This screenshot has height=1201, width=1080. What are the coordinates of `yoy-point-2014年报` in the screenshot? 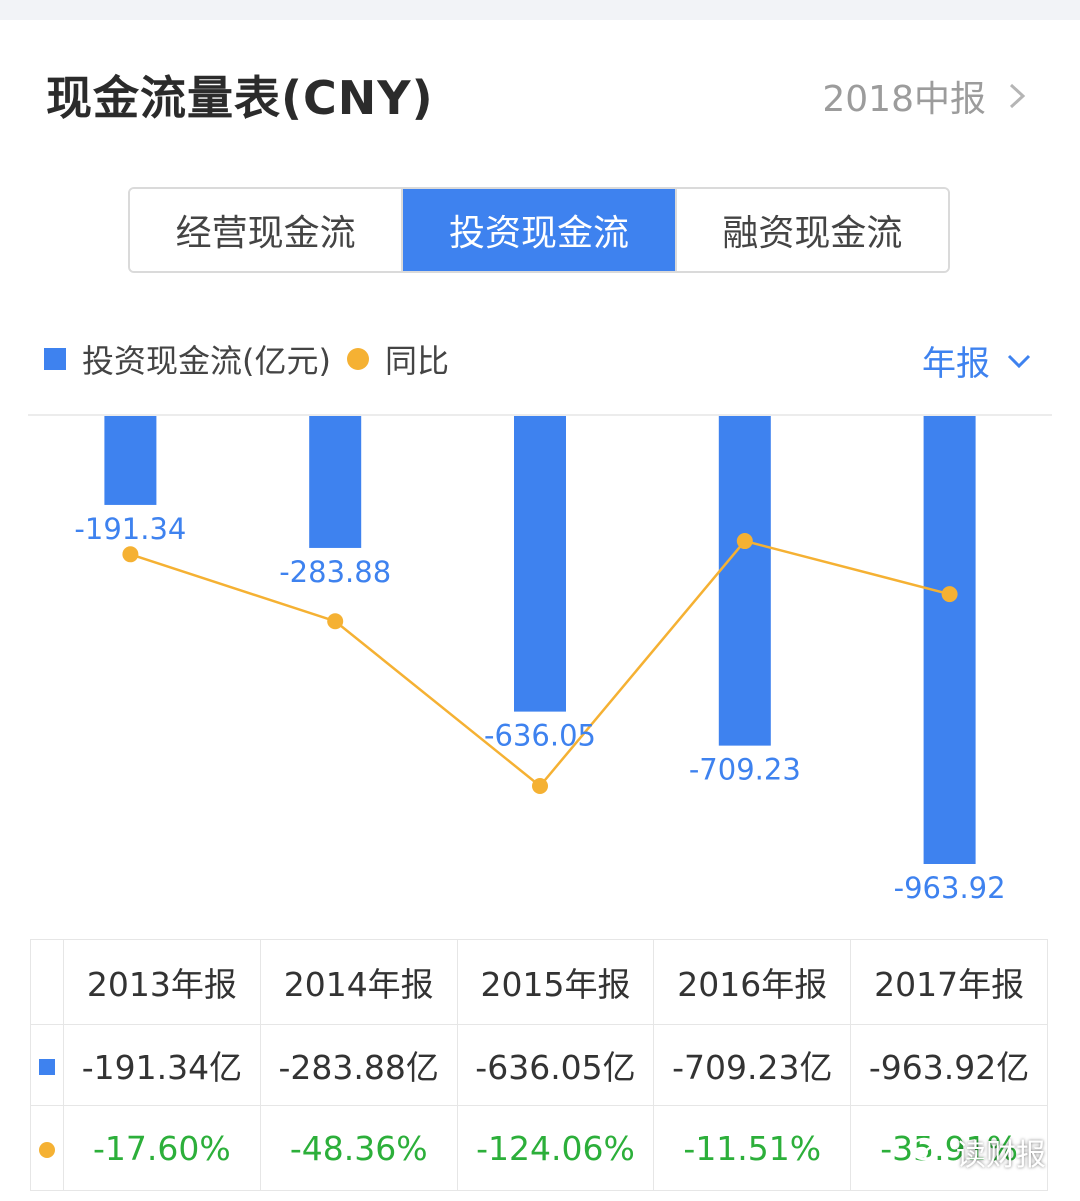 It's located at (335, 621).